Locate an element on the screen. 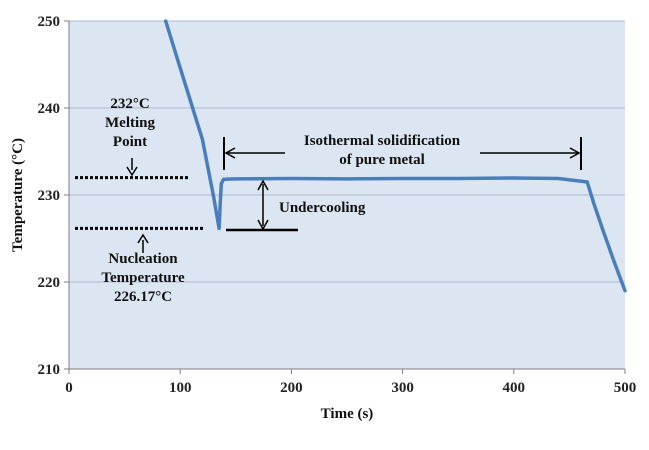 The width and height of the screenshot is (649, 450). x-tick-label-300: 300 is located at coordinates (402, 388).